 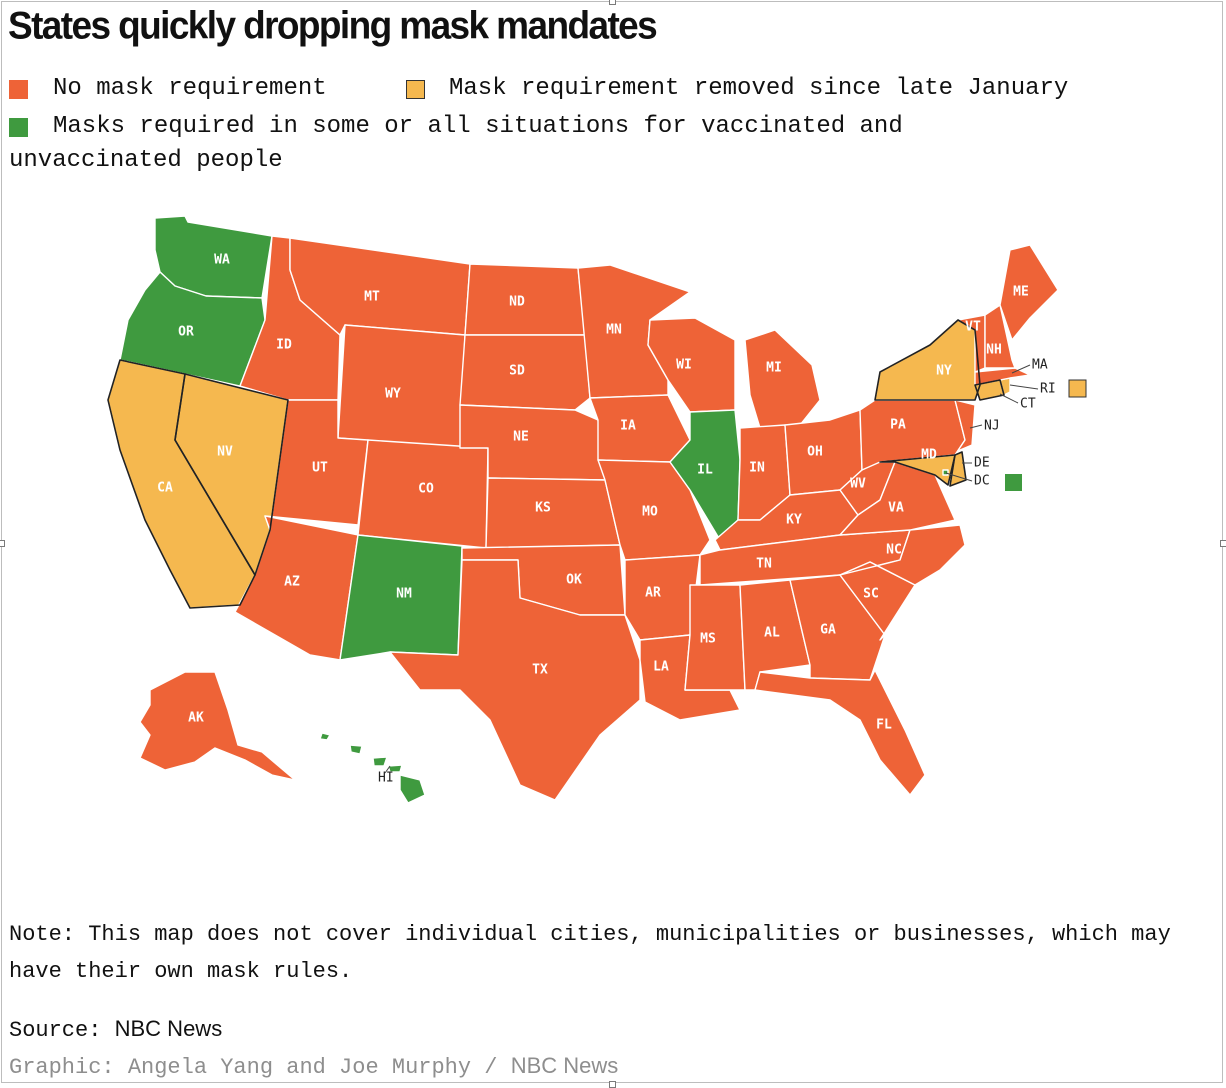 What do you see at coordinates (426, 489) in the screenshot?
I see `label-CO: CO` at bounding box center [426, 489].